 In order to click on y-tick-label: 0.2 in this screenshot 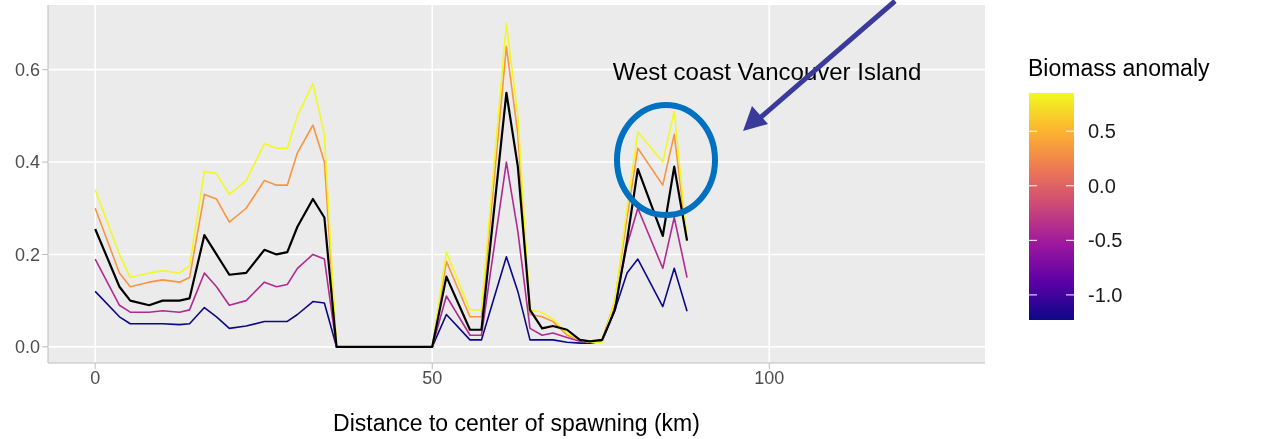, I will do `click(27, 254)`.